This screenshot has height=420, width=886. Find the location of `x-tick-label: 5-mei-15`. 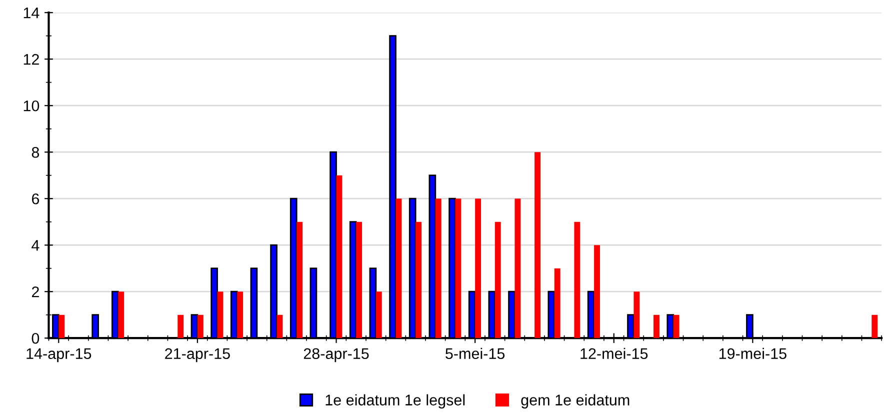

x-tick-label: 5-mei-15 is located at coordinates (475, 354).